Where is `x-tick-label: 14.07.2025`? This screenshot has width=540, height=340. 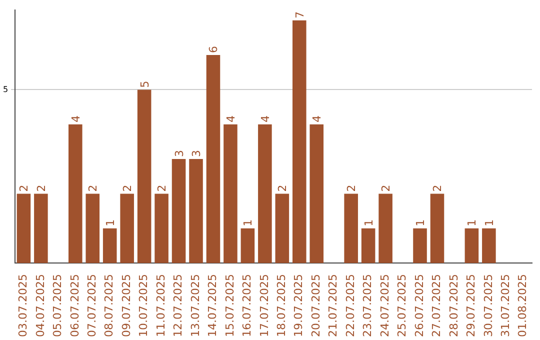
x-tick-label: 14.07.2025 is located at coordinates (213, 306).